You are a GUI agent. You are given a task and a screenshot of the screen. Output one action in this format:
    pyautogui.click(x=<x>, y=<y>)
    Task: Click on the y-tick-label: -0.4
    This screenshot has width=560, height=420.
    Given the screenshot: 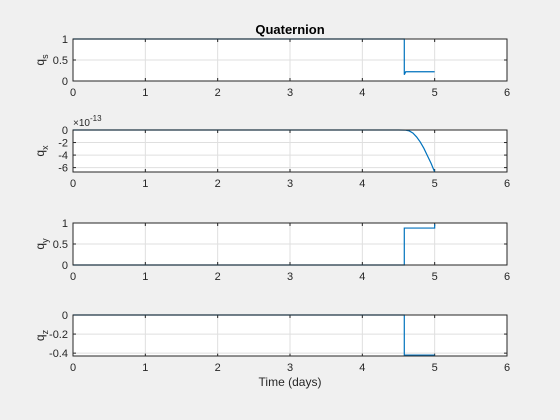 What is the action you would take?
    pyautogui.click(x=58, y=354)
    